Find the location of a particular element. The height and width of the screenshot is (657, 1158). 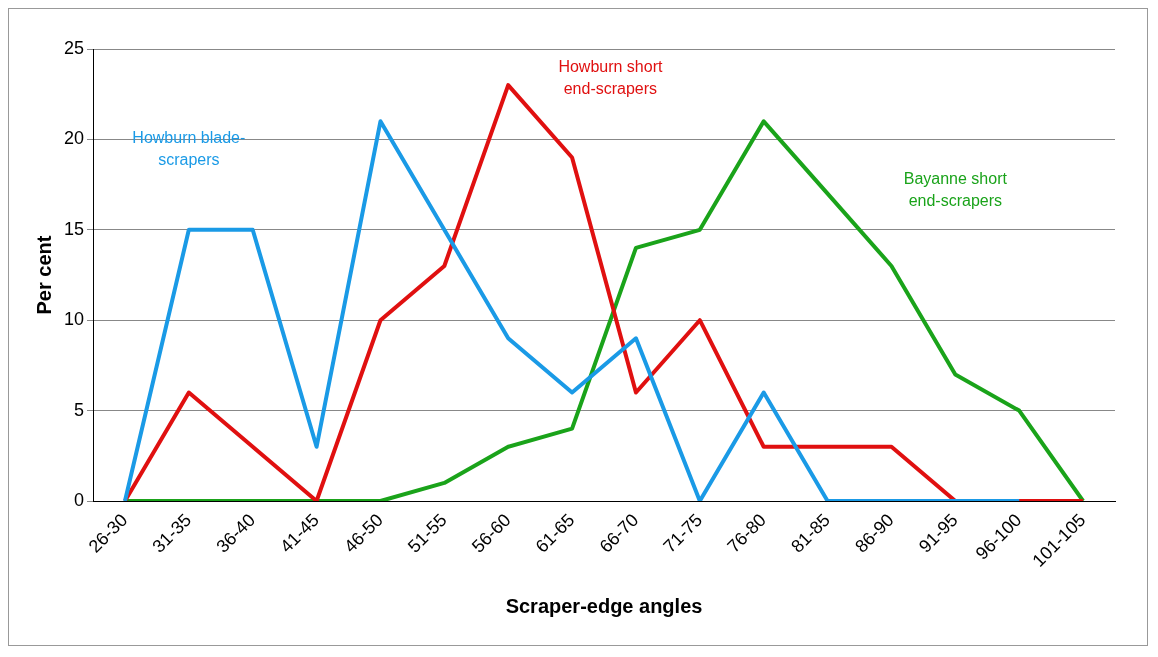

y-axis-title: Per cent is located at coordinates (43, 275).